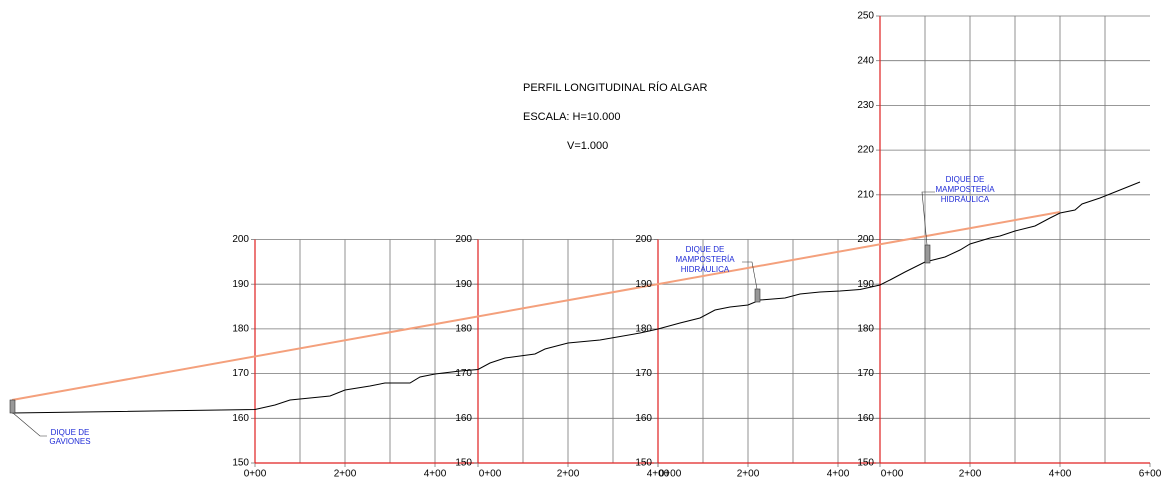  What do you see at coordinates (865, 150) in the screenshot?
I see `y-tick-label: 220` at bounding box center [865, 150].